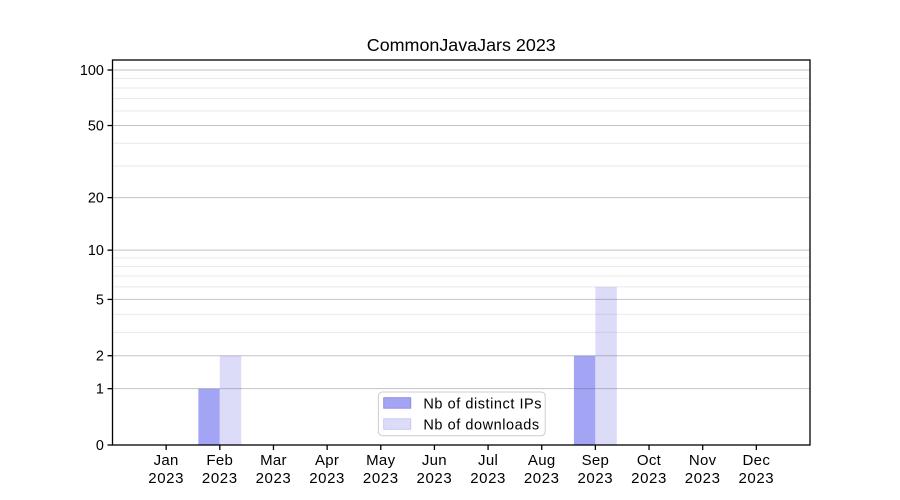 This screenshot has width=900, height=500. What do you see at coordinates (757, 460) in the screenshot?
I see `svg-text: Dec` at bounding box center [757, 460].